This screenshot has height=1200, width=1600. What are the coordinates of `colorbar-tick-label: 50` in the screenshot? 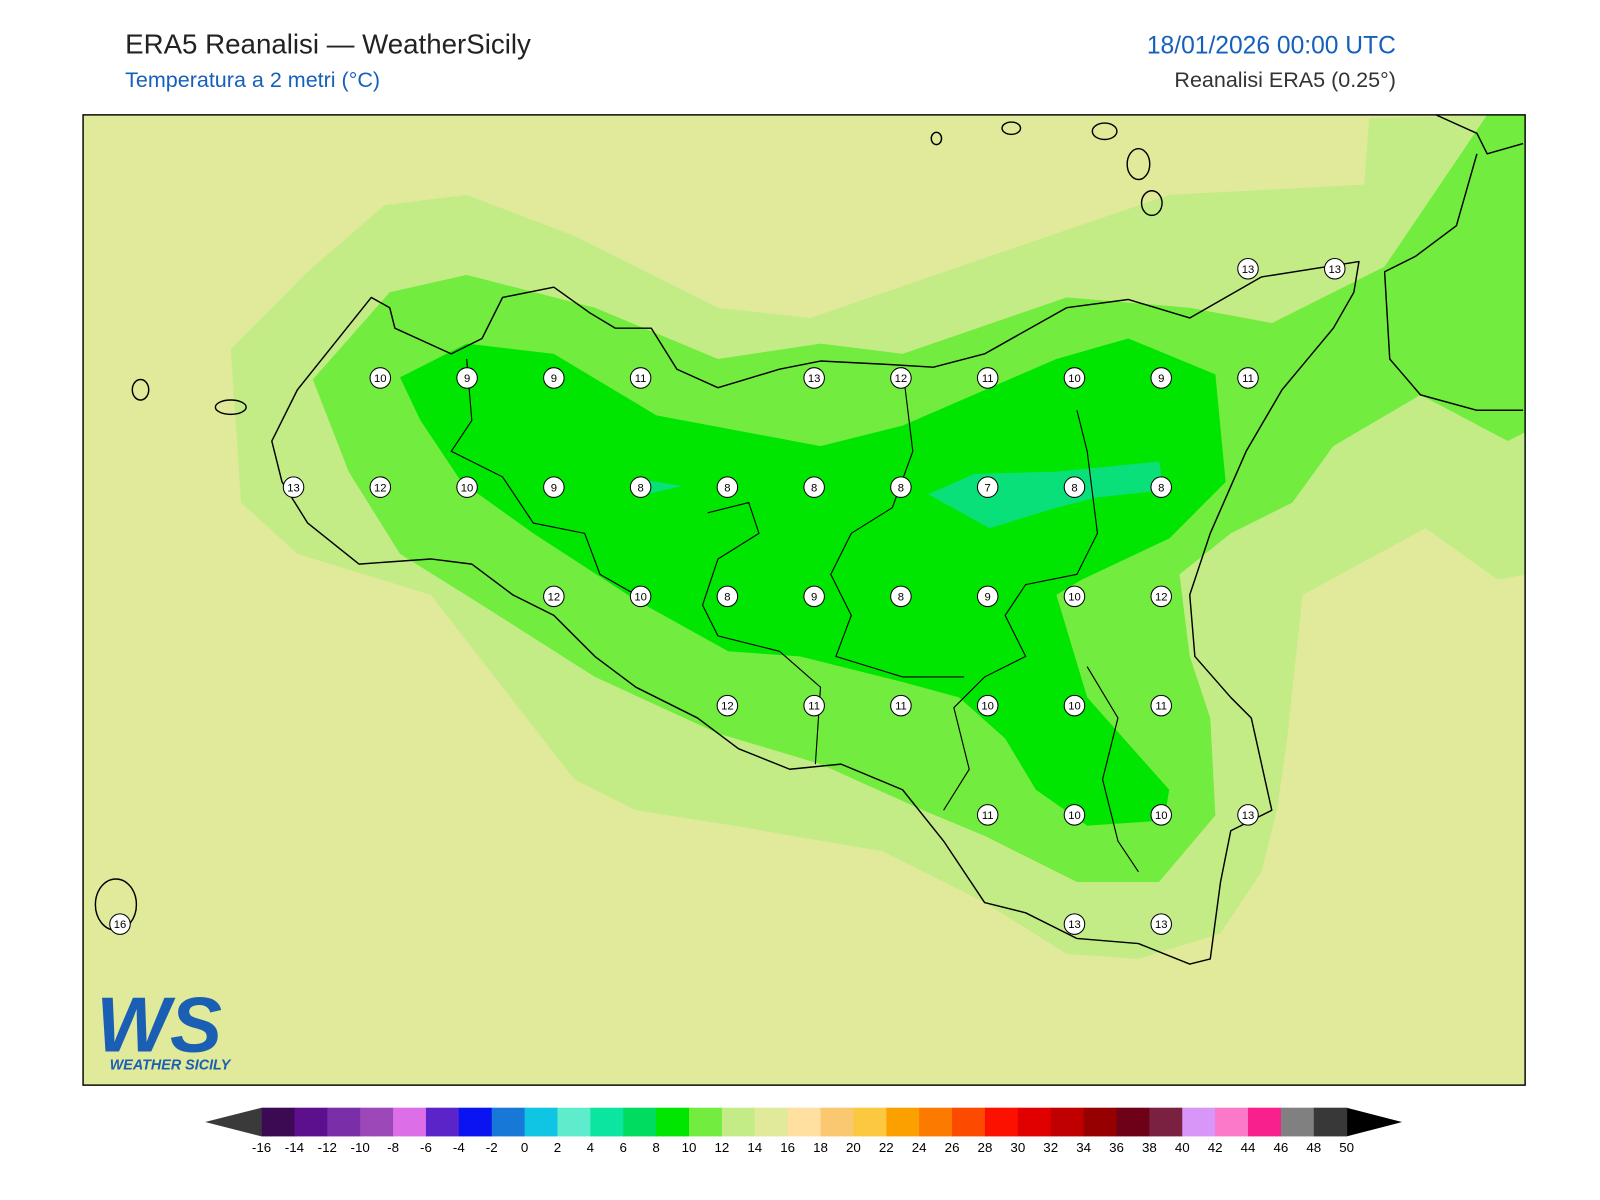 It's located at (1346, 1147).